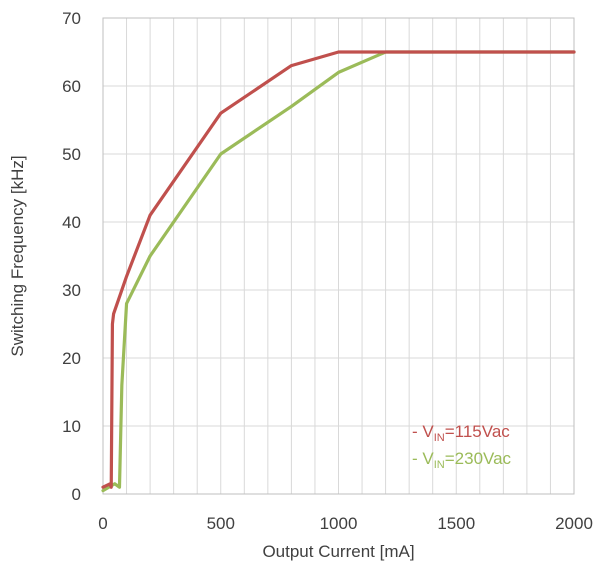 This screenshot has height=570, width=598. What do you see at coordinates (423, 458) in the screenshot?
I see `legend-entry-230vac-prefix: - V` at bounding box center [423, 458].